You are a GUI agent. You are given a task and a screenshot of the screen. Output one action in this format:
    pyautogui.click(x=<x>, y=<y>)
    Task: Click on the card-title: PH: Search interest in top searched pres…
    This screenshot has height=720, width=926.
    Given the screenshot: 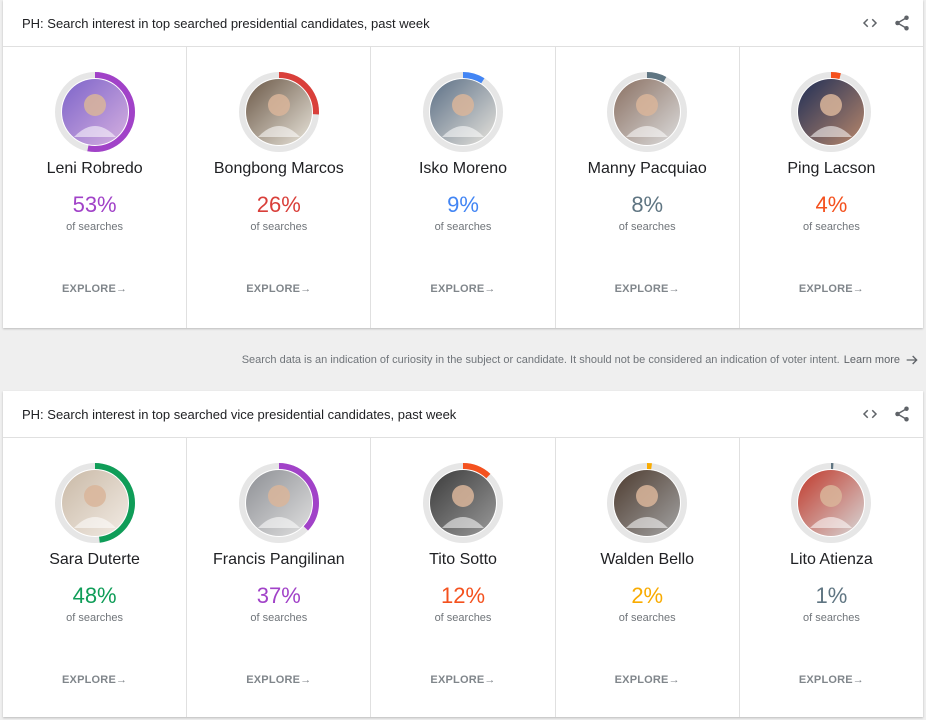 What is the action you would take?
    pyautogui.click(x=226, y=23)
    